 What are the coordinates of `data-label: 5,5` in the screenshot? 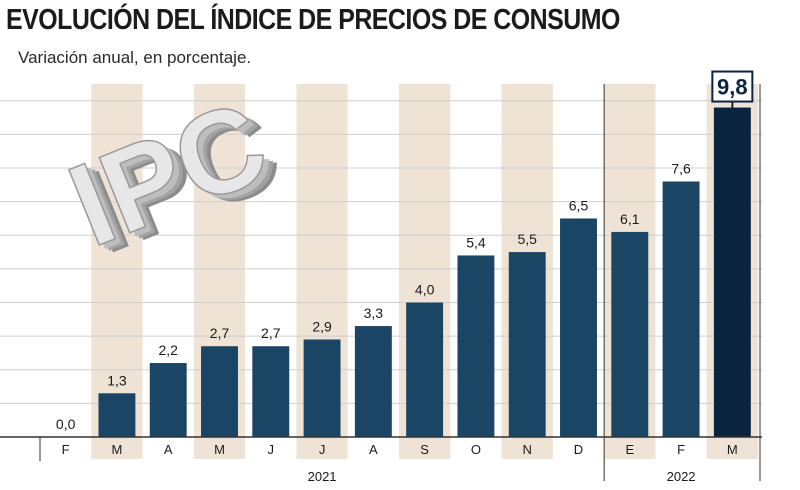 It's located at (527, 239).